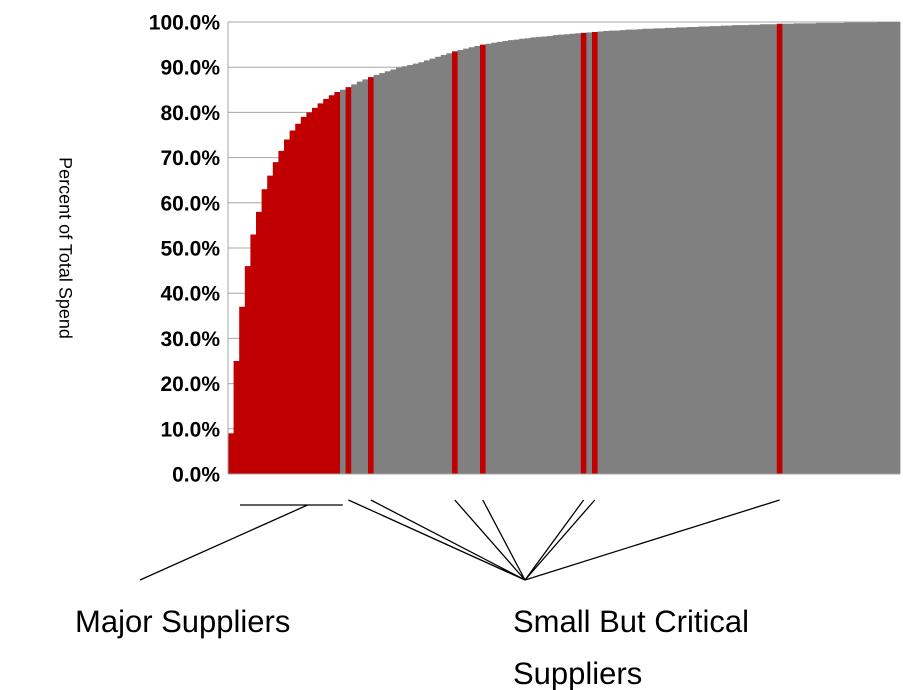 This screenshot has height=690, width=903. Describe the element at coordinates (183, 622) in the screenshot. I see `text: Major Suppliers` at that location.